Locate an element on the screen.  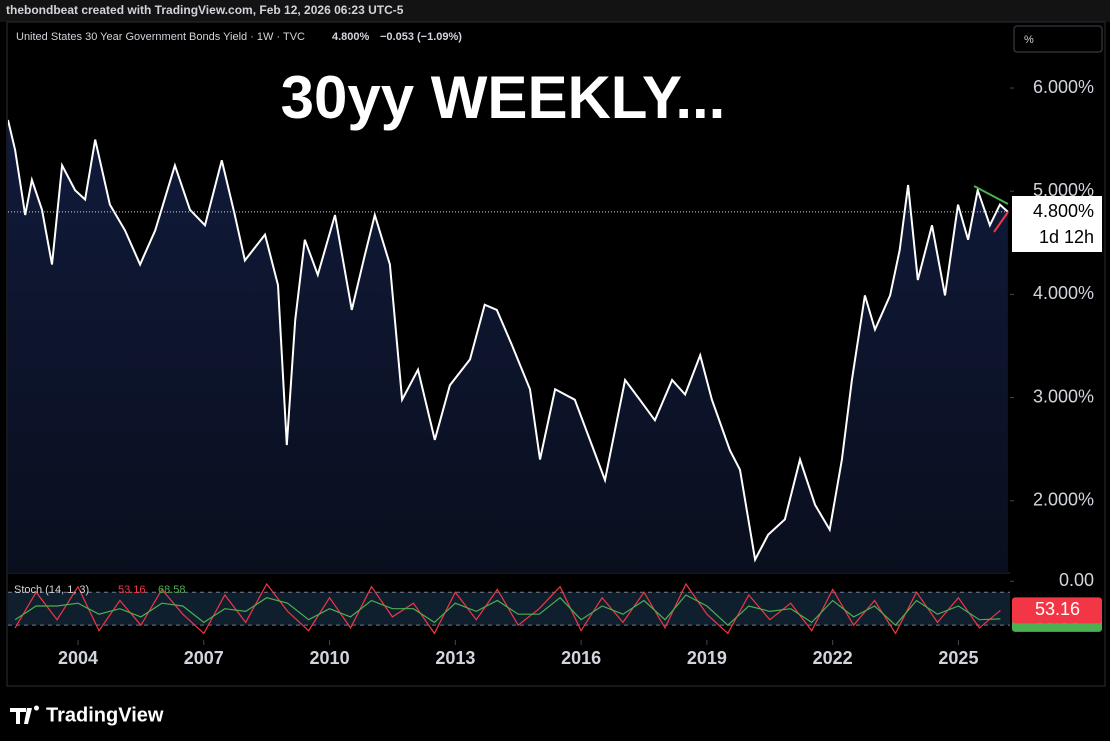
countdown: 1d 12h is located at coordinates (1066, 237).